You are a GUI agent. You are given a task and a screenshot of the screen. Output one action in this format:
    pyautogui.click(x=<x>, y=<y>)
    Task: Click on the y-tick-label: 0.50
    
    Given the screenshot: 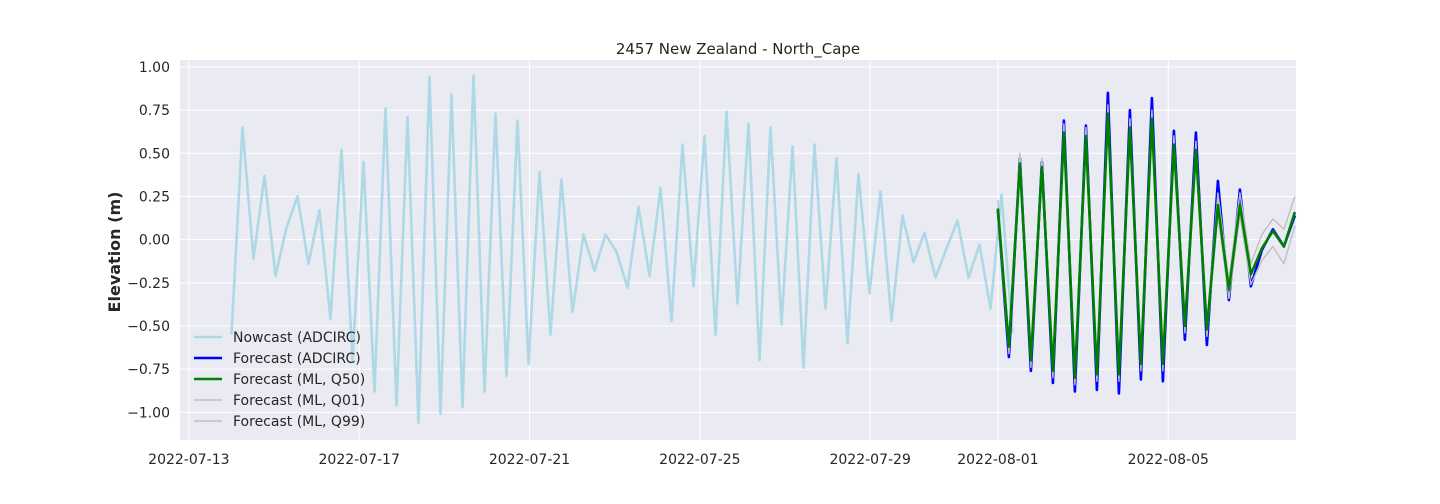 What is the action you would take?
    pyautogui.click(x=154, y=154)
    